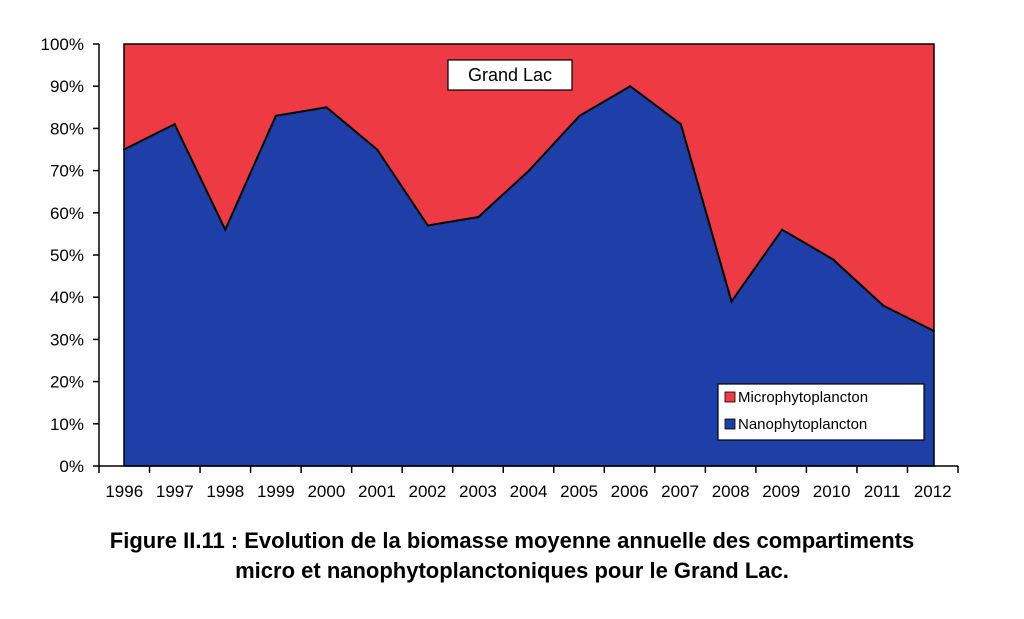 This screenshot has height=619, width=1024. I want to click on x-tick-label: 2007, so click(680, 491).